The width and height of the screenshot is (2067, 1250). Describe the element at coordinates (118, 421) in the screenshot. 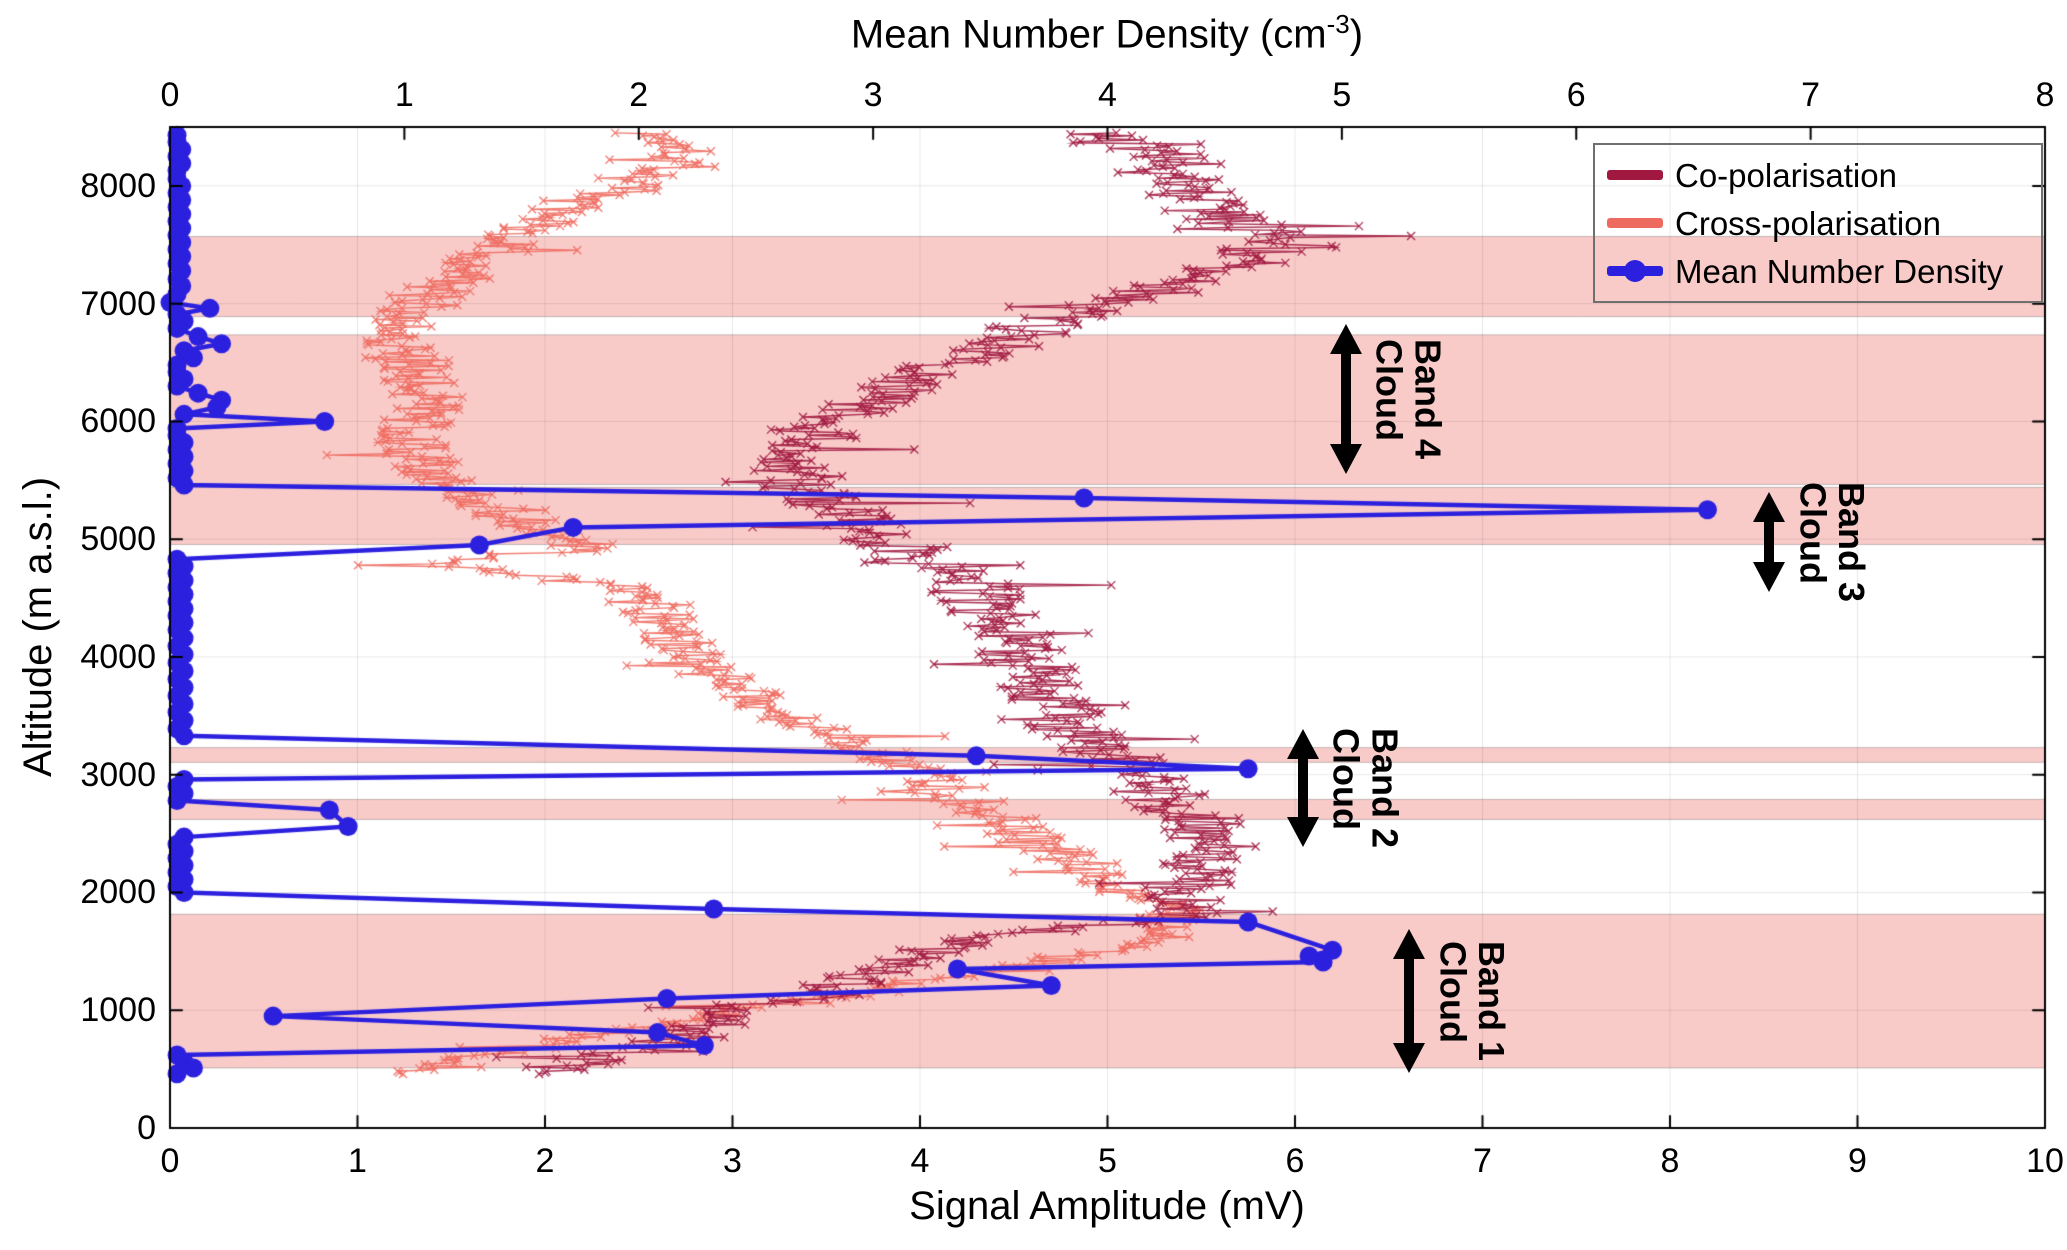

I see `left-axis-tick-6000: 6000` at that location.